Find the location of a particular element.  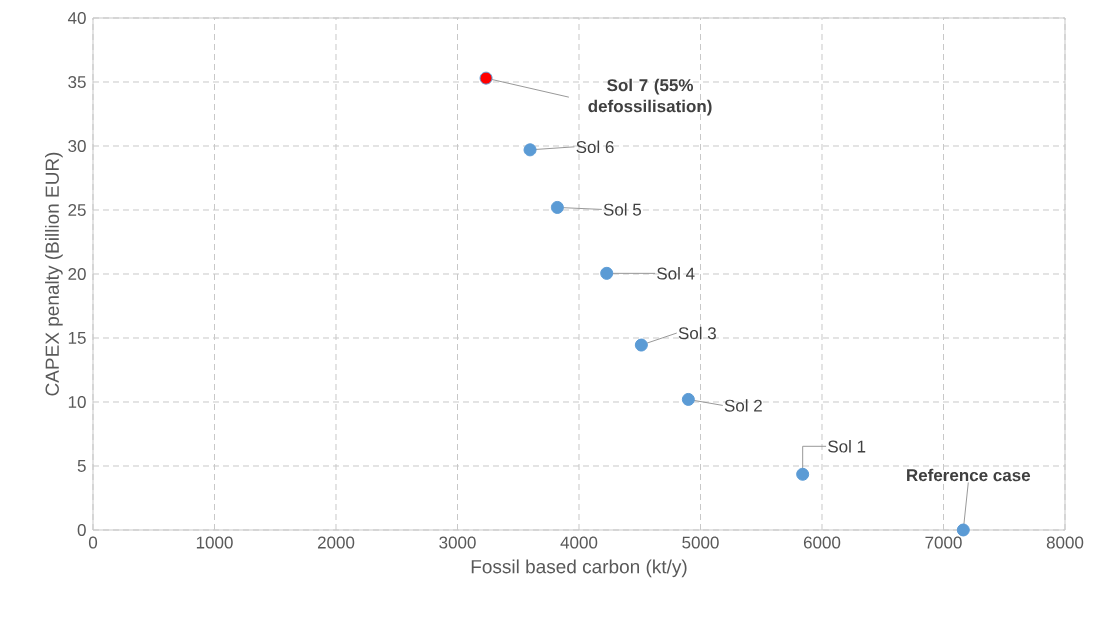

x-tick-label: 7000 is located at coordinates (943, 542).